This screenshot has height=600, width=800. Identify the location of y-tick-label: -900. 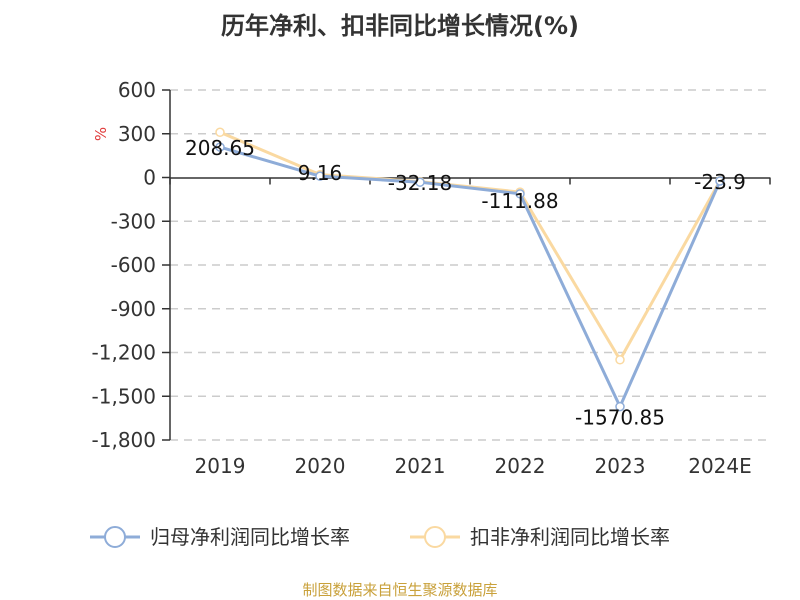
(133, 309).